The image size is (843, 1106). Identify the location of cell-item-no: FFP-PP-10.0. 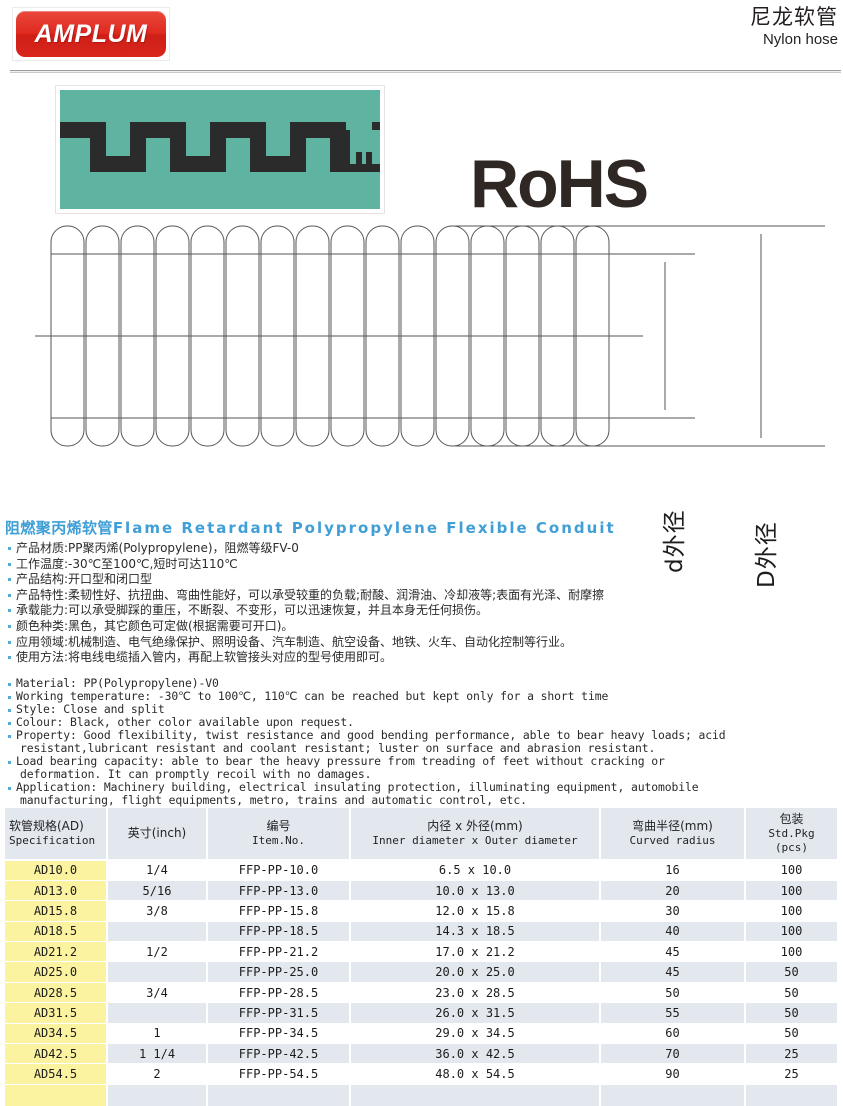
(279, 870).